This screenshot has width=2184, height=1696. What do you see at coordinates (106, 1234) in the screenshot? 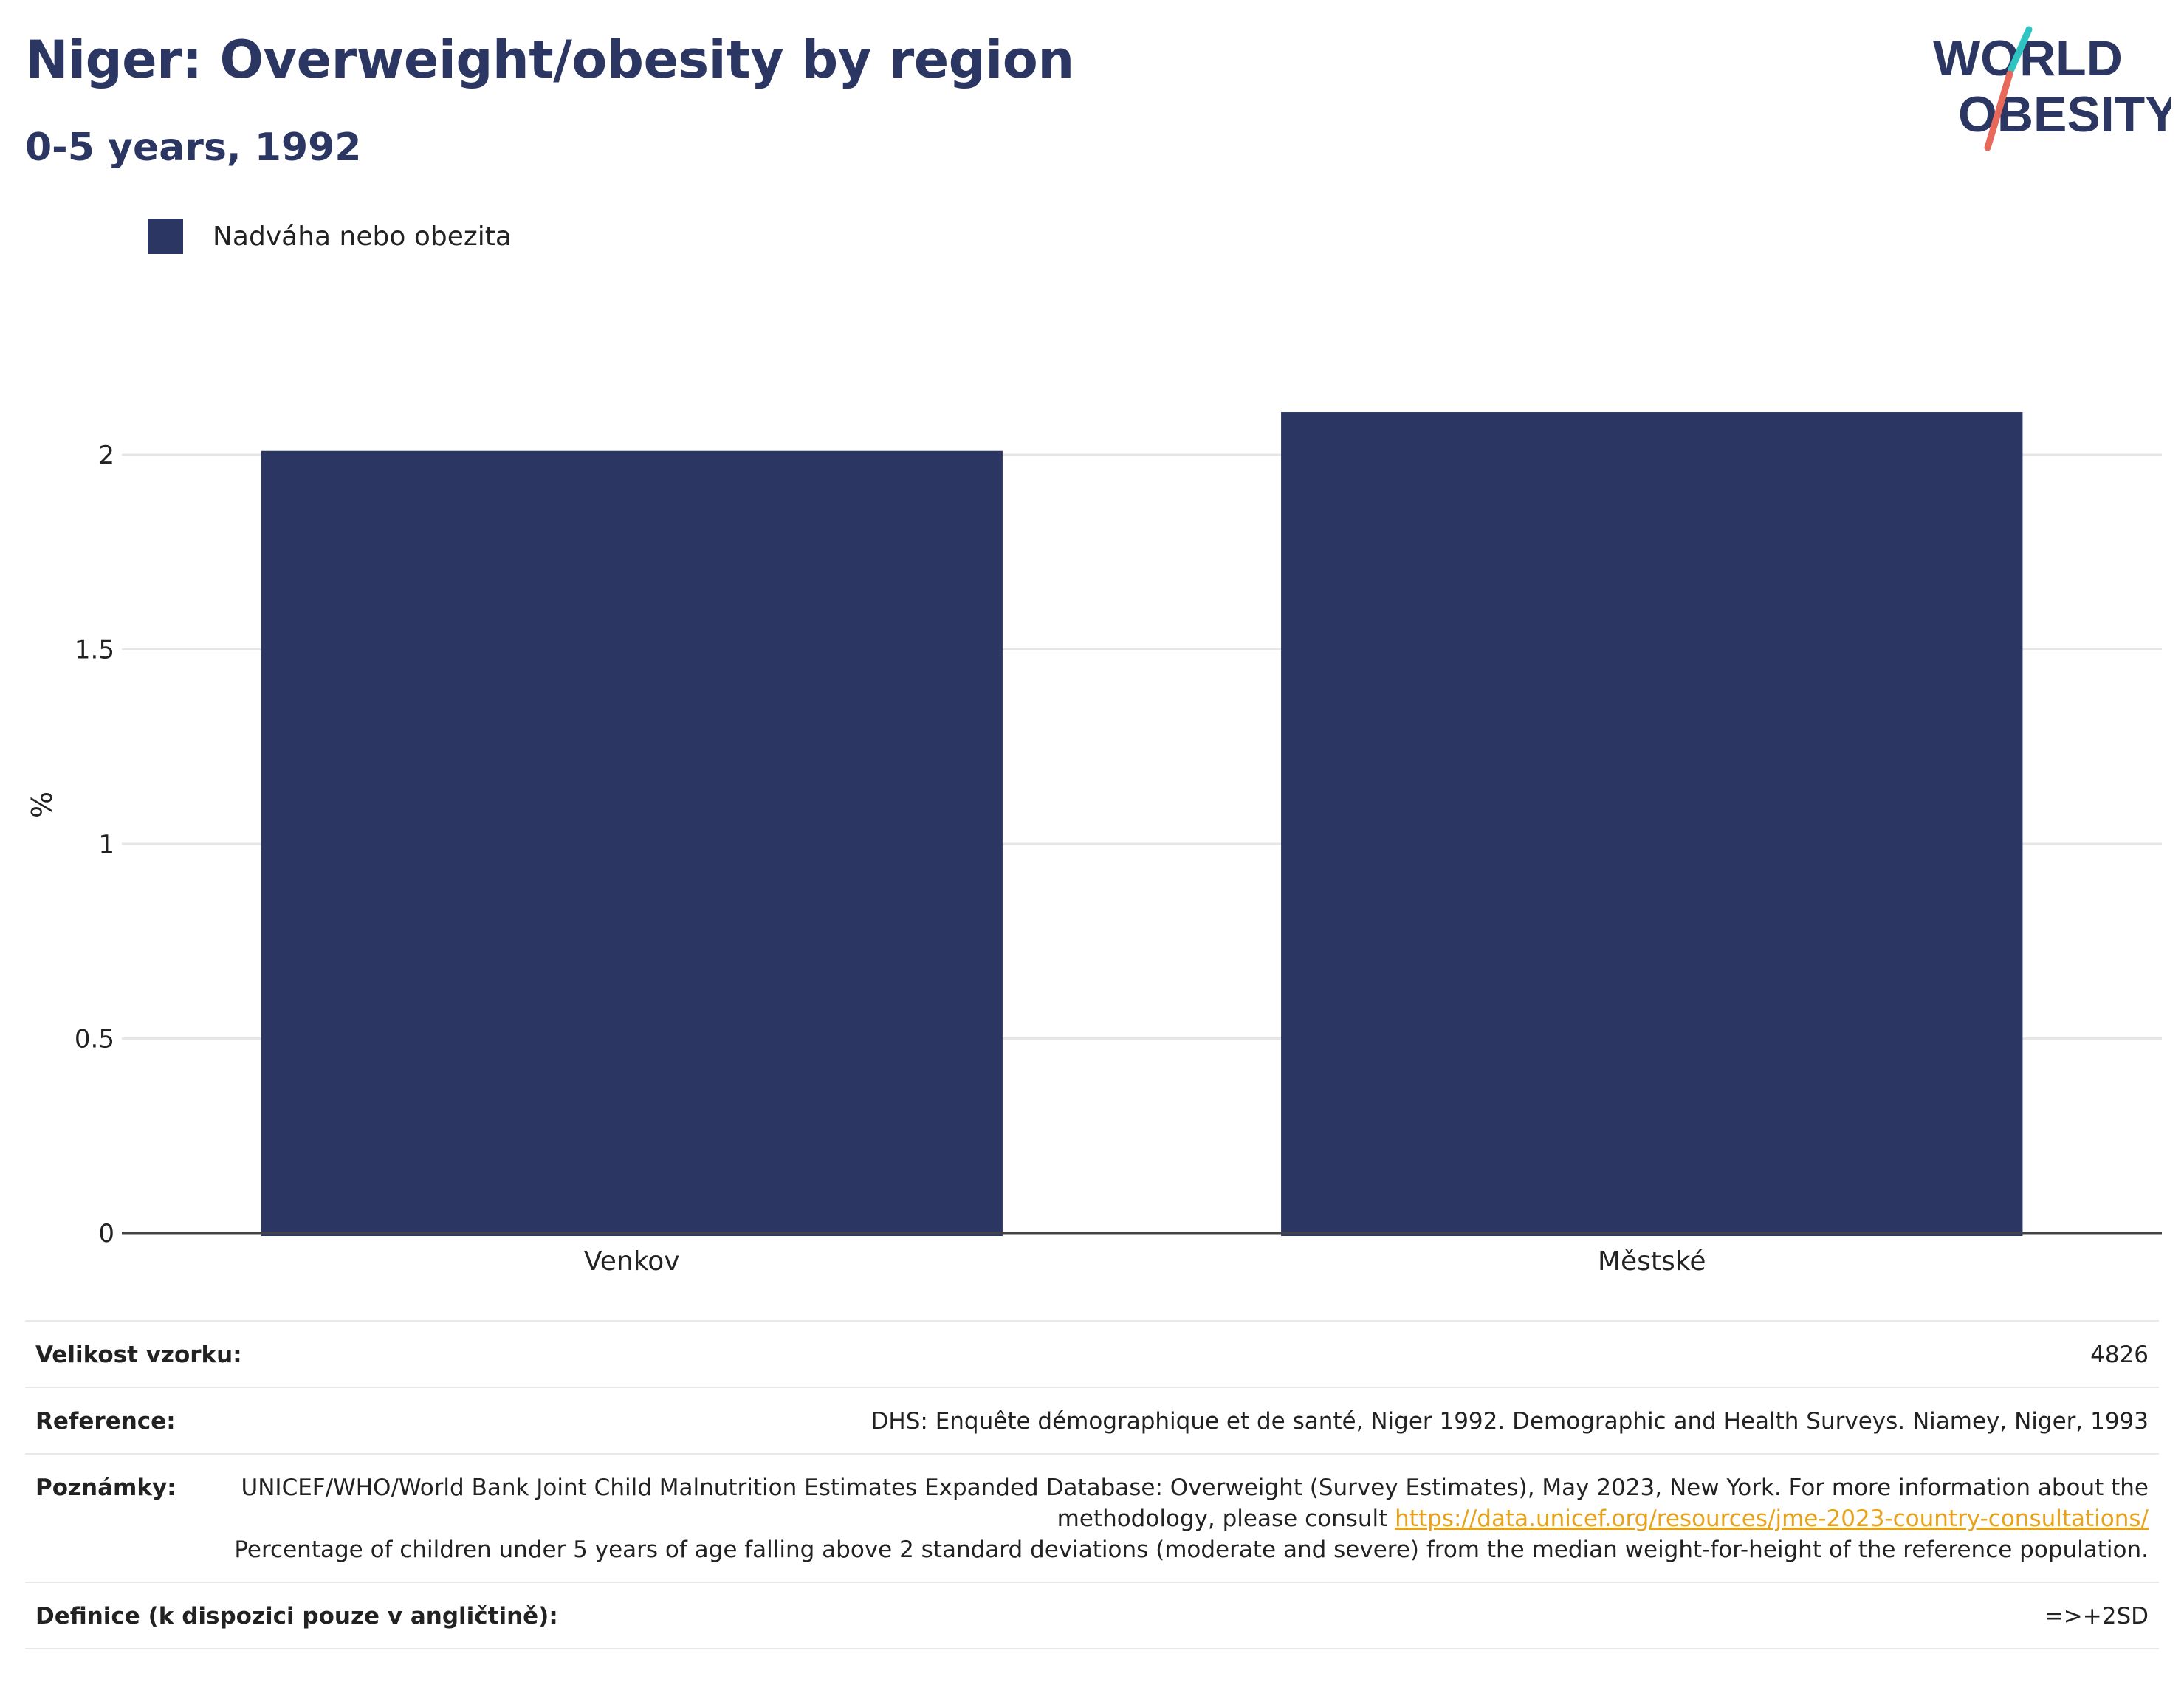
I see `y-tick-label: 0` at bounding box center [106, 1234].